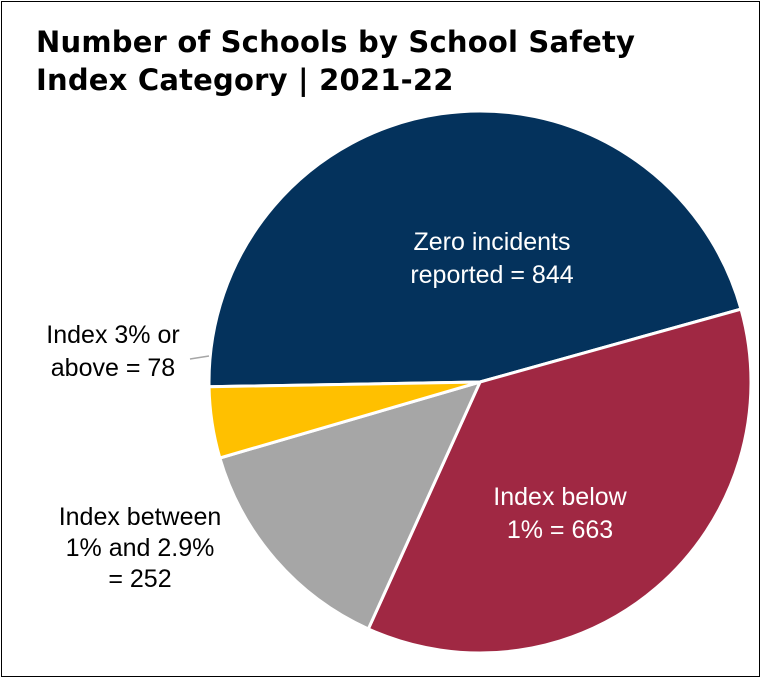 This screenshot has height=680, width=763. Describe the element at coordinates (112, 335) in the screenshot. I see `slice-label-4-line-1: Index 3% or` at that location.